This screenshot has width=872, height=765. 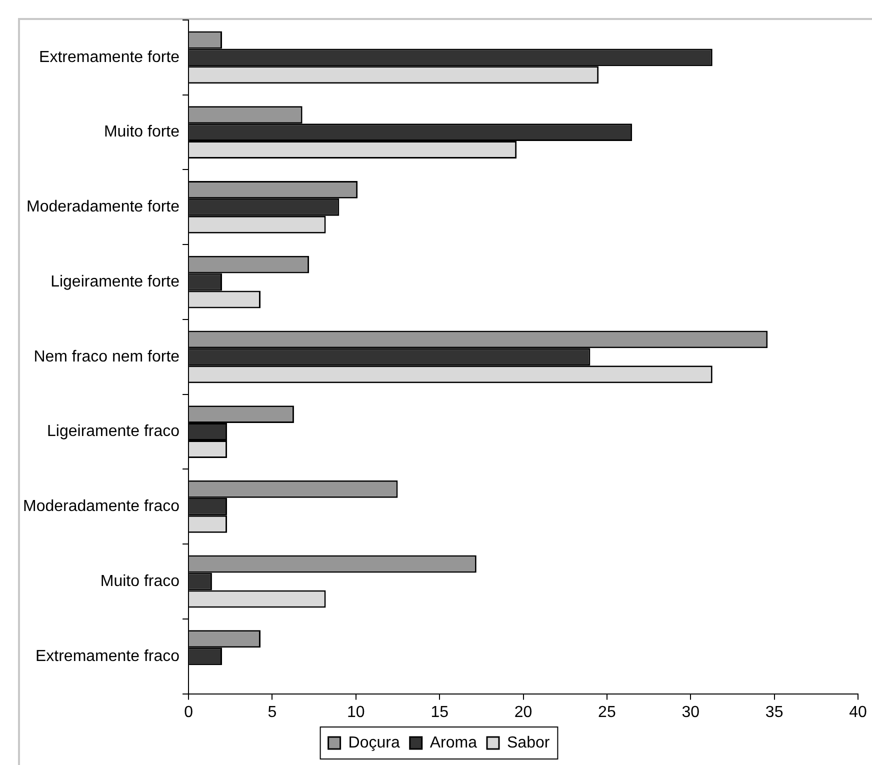 What do you see at coordinates (528, 743) in the screenshot?
I see `legend-label: Sabor` at bounding box center [528, 743].